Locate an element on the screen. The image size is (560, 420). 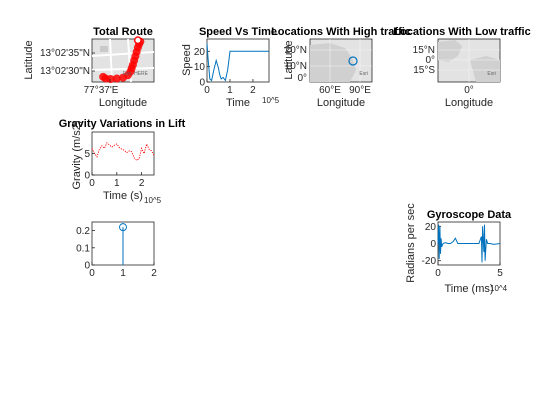
speed-xtick-label: 2 is located at coordinates (253, 90).